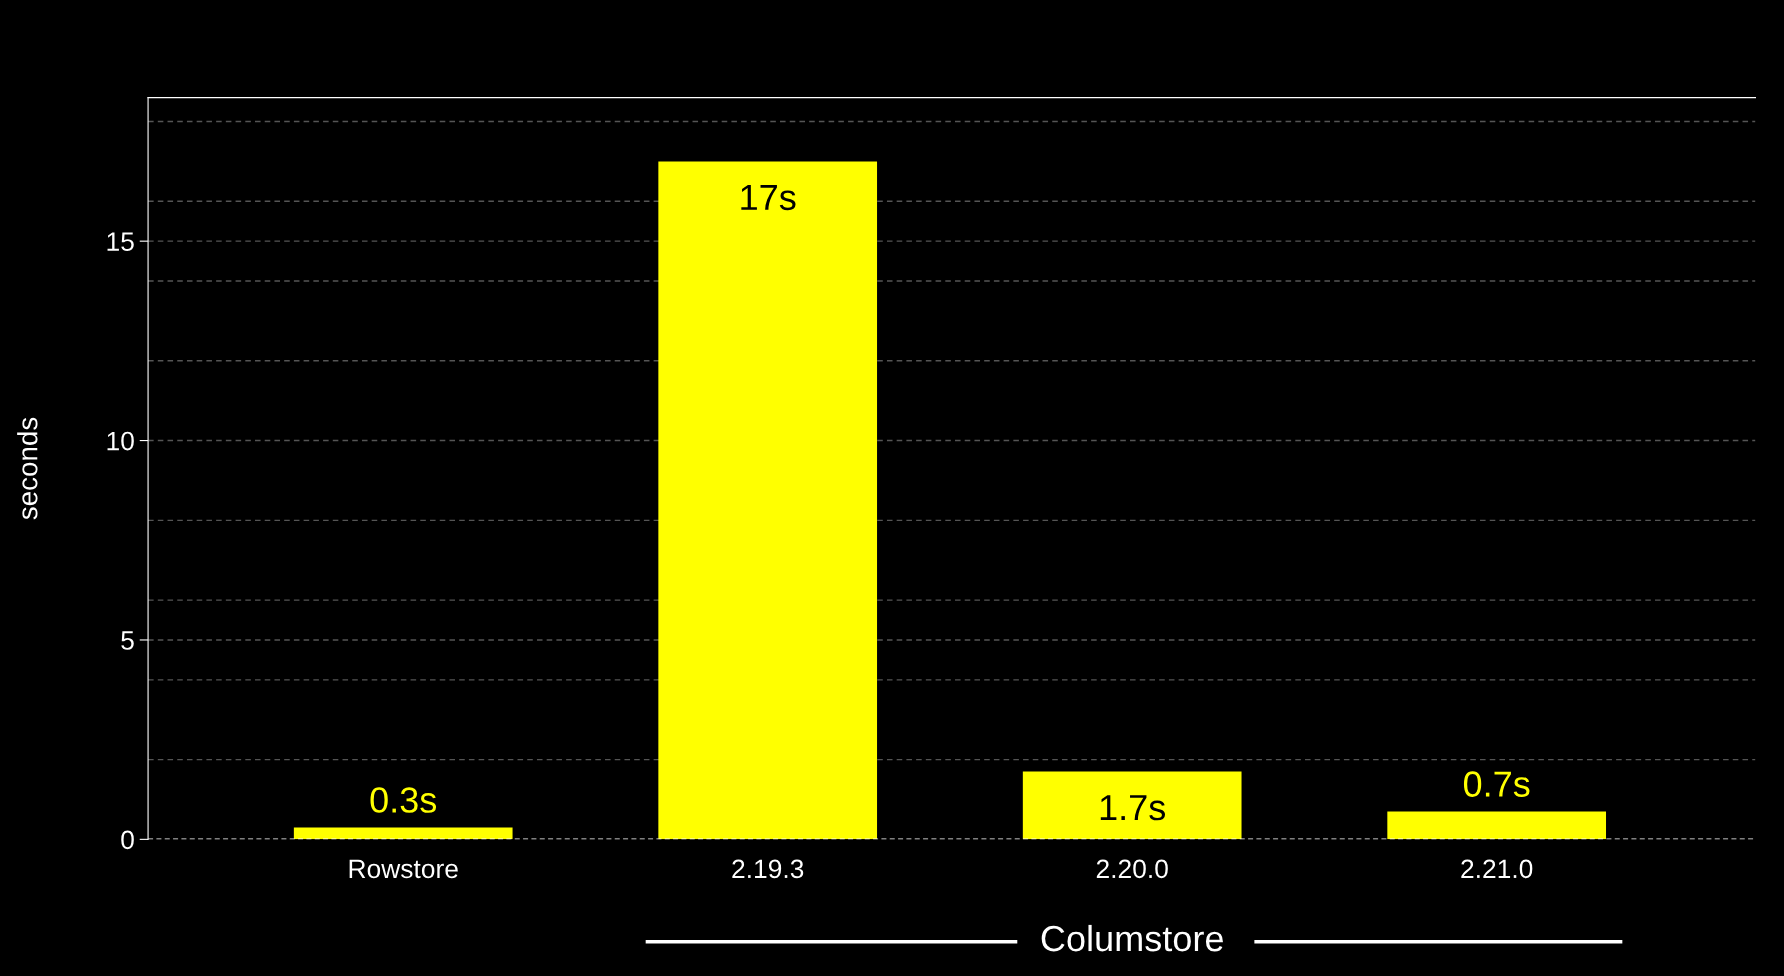  I want to click on x-tick-label: 2.20.0, so click(1132, 869).